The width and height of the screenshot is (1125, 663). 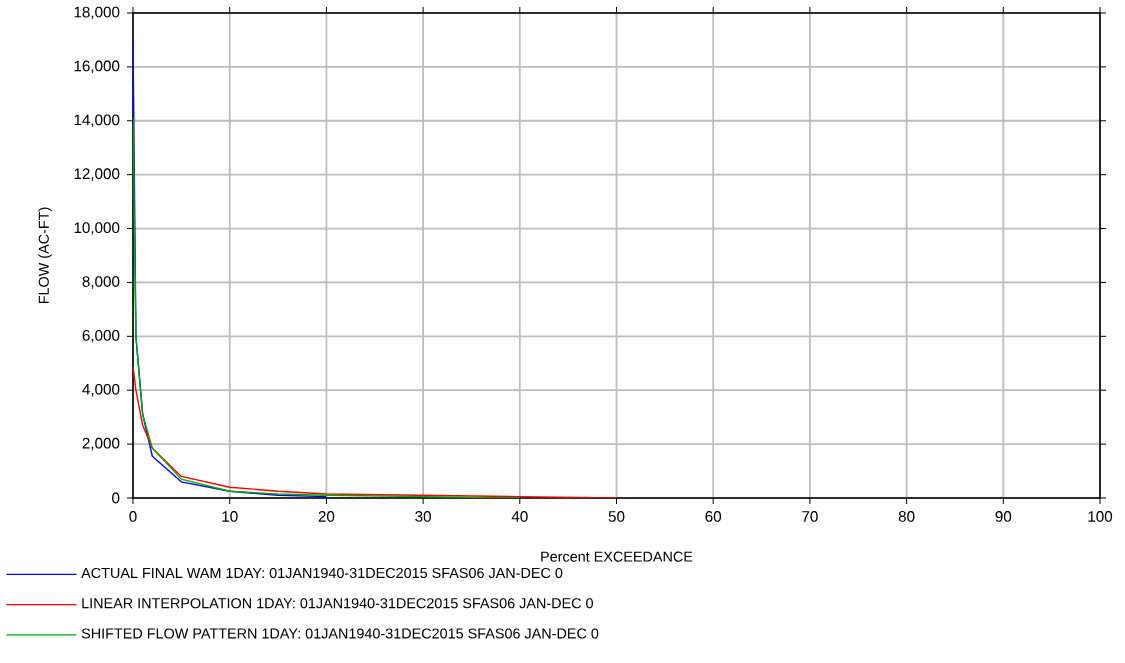 What do you see at coordinates (1100, 516) in the screenshot?
I see `x-tick-label: 100` at bounding box center [1100, 516].